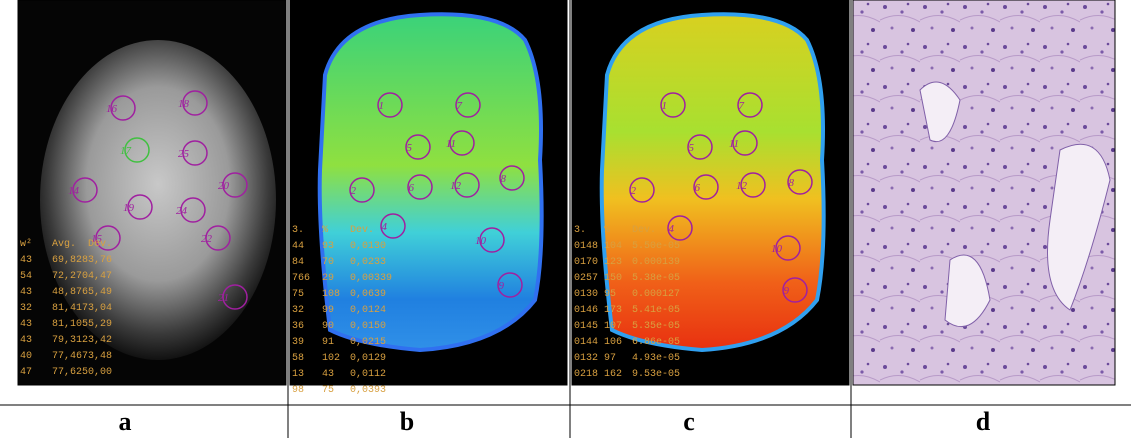 The image size is (1131, 438). I want to click on table-cell: 3,04, so click(100, 308).